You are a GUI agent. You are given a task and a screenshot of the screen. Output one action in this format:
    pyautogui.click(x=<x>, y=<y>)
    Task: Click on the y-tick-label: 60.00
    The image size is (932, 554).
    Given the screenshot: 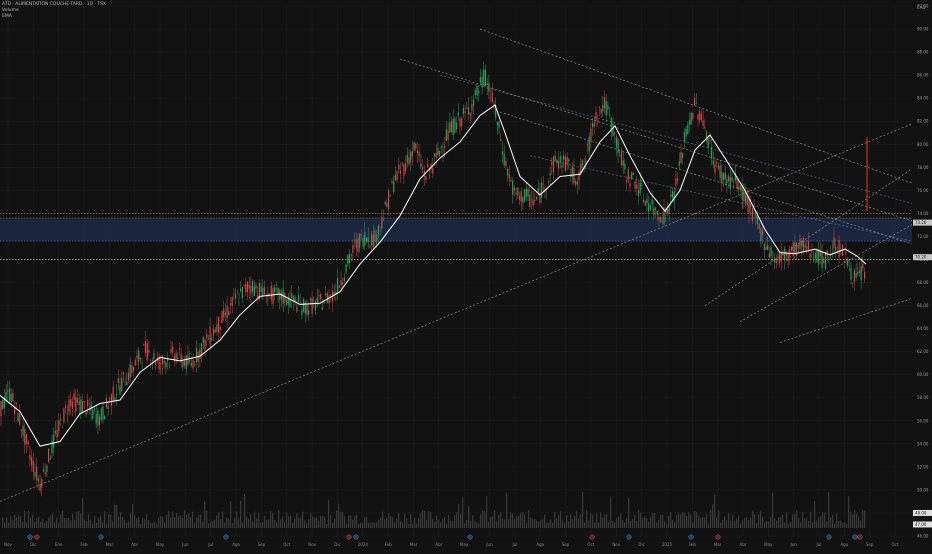 What is the action you would take?
    pyautogui.click(x=923, y=374)
    